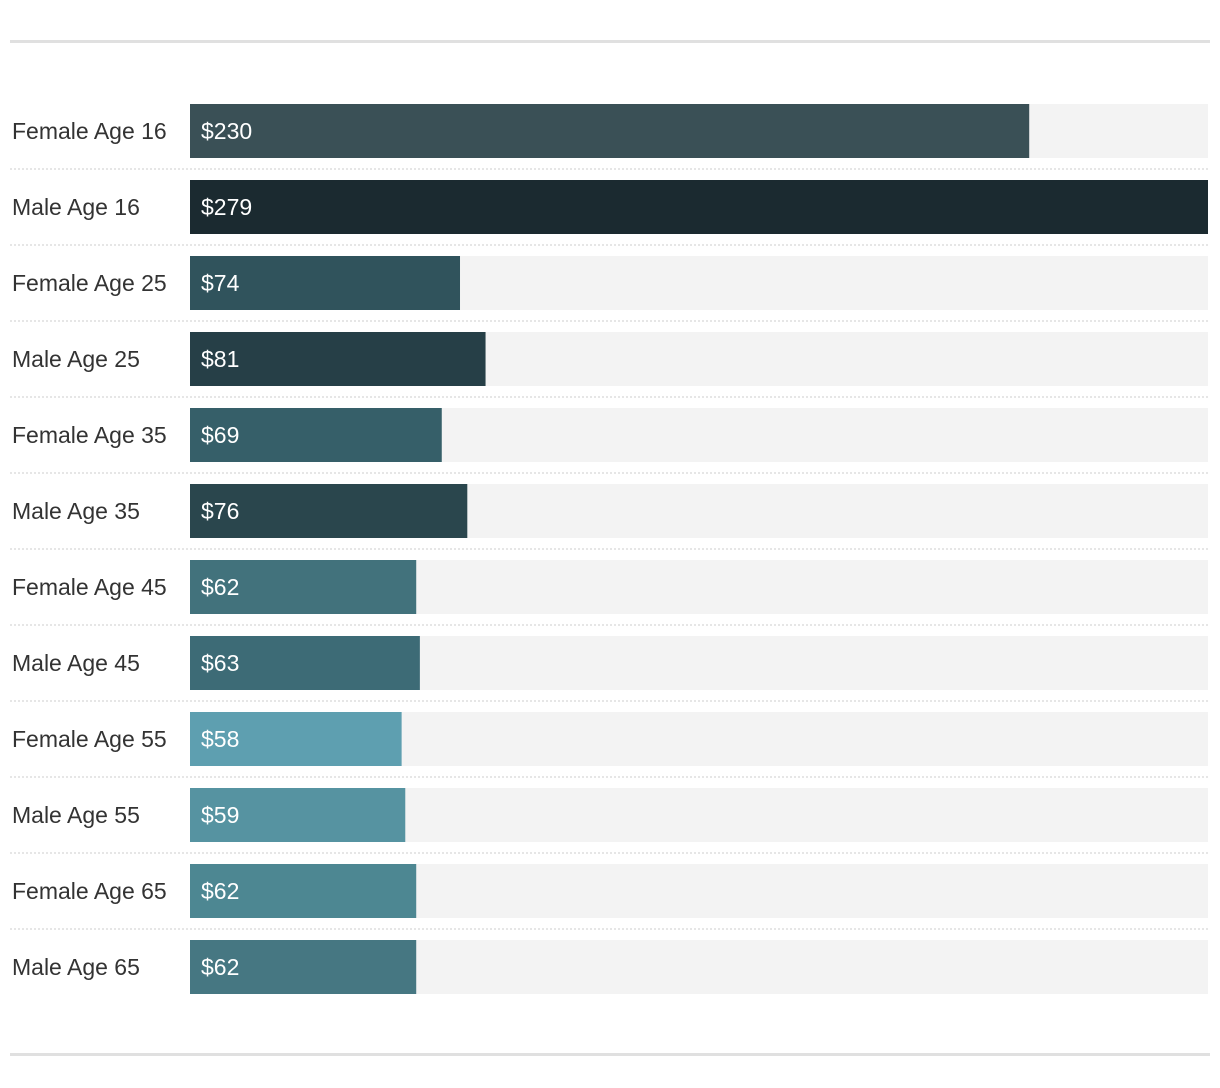 The height and width of the screenshot is (1088, 1220). Describe the element at coordinates (76, 967) in the screenshot. I see `category-label: Male Age 65` at that location.